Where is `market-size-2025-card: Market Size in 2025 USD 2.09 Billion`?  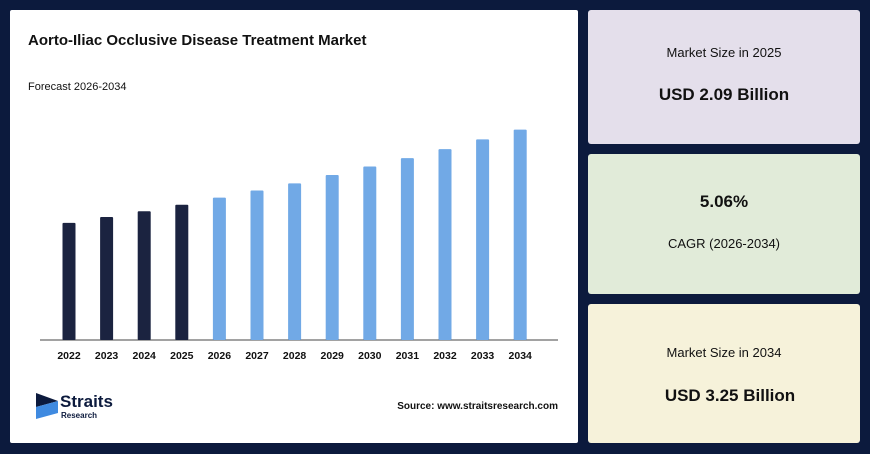 market-size-2025-card: Market Size in 2025 USD 2.09 Billion is located at coordinates (724, 77).